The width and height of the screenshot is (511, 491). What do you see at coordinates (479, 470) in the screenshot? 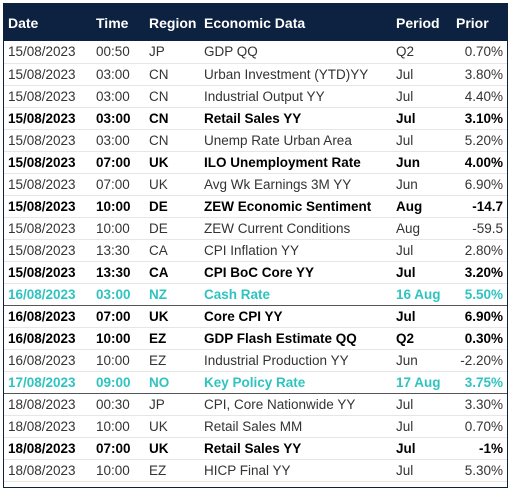
I see `cell-prior: 5.30%` at bounding box center [479, 470].